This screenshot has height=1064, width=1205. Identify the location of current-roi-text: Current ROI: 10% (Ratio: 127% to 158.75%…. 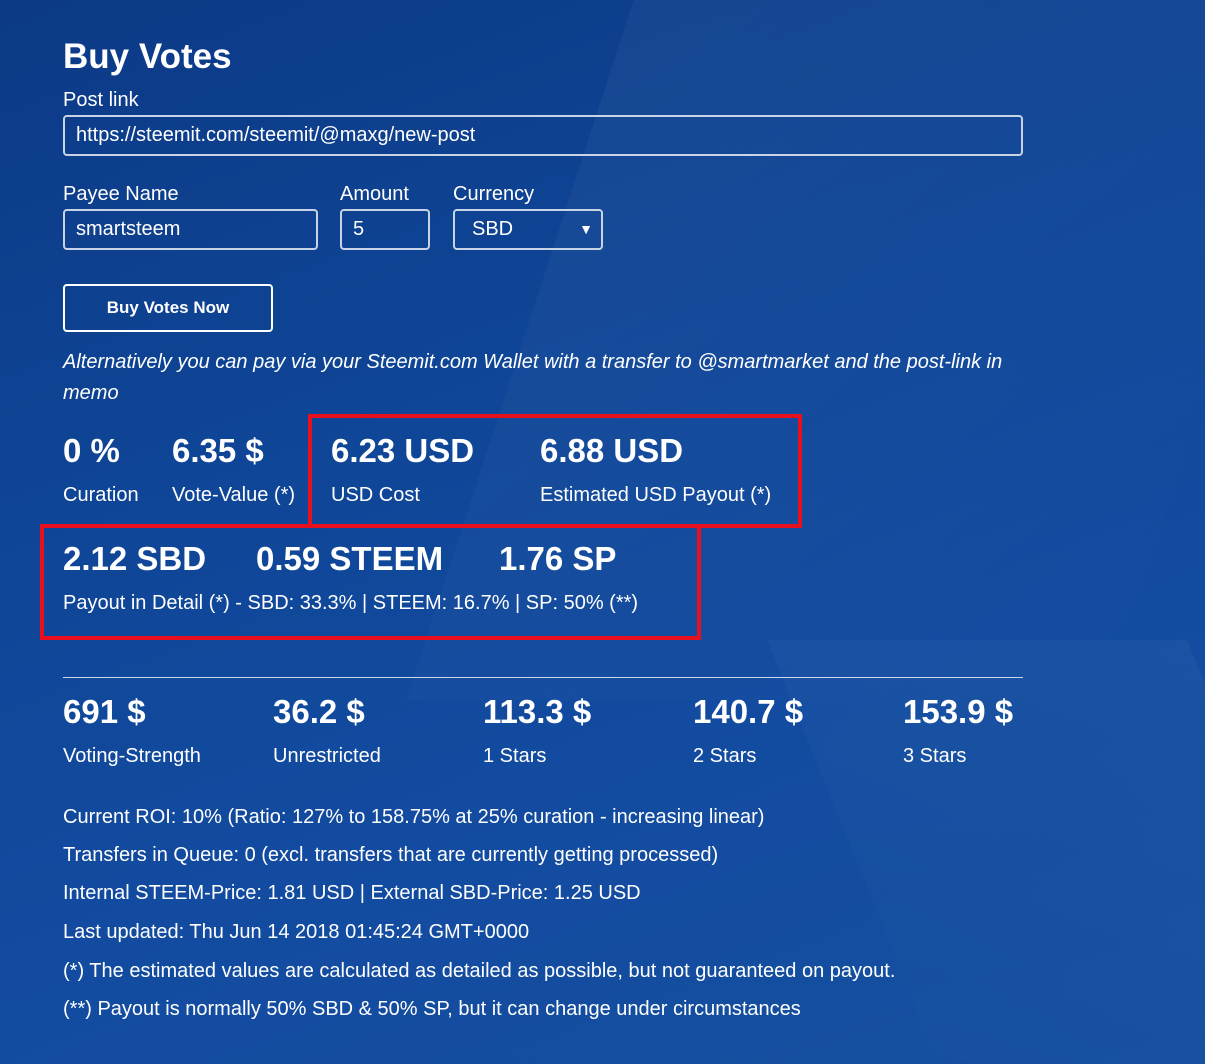
(414, 817).